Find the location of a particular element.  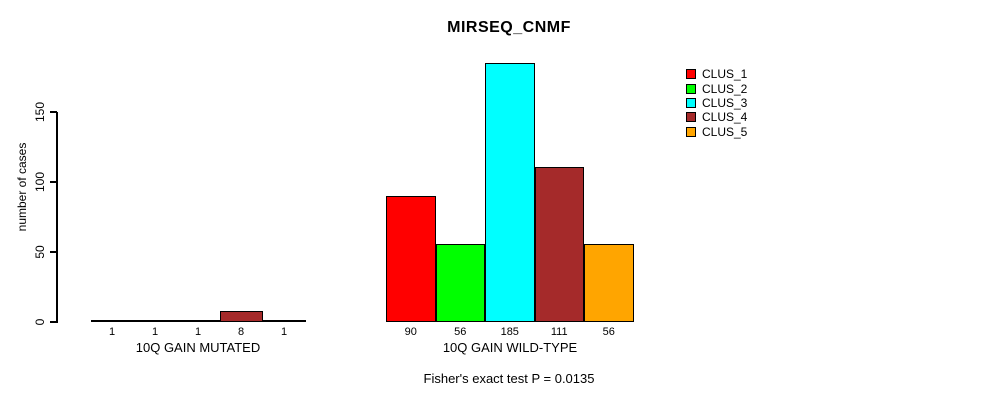

bar-clus_3-group0 is located at coordinates (198, 321).